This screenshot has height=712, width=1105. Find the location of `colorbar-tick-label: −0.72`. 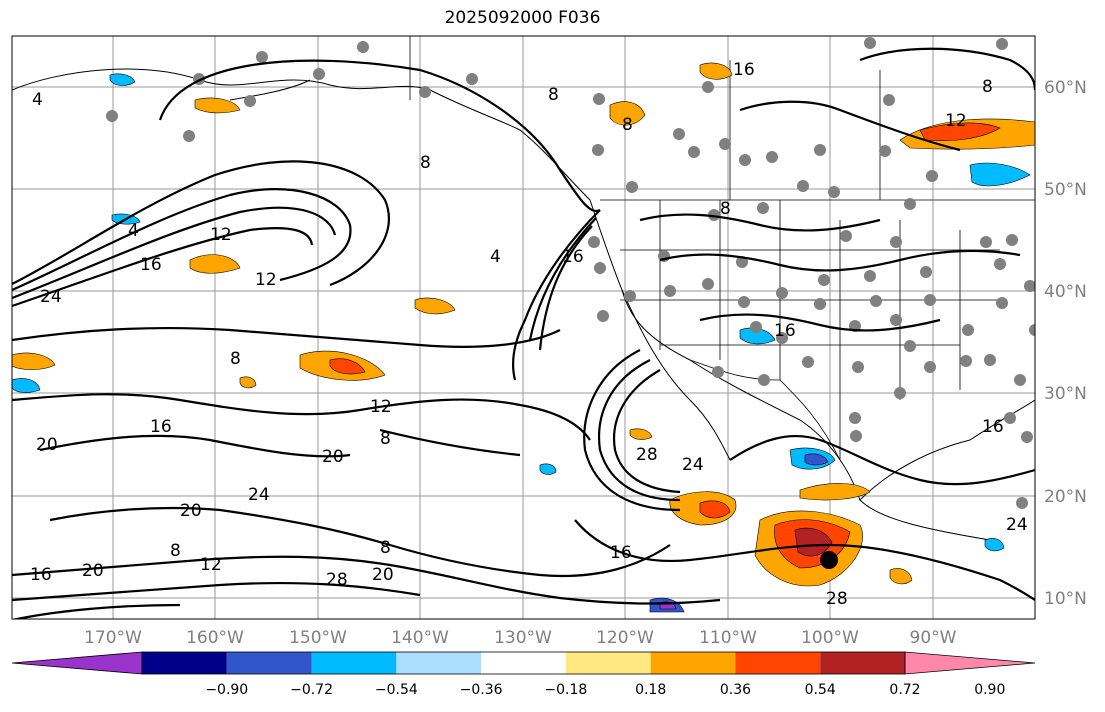

colorbar-tick-label: −0.72 is located at coordinates (311, 690).